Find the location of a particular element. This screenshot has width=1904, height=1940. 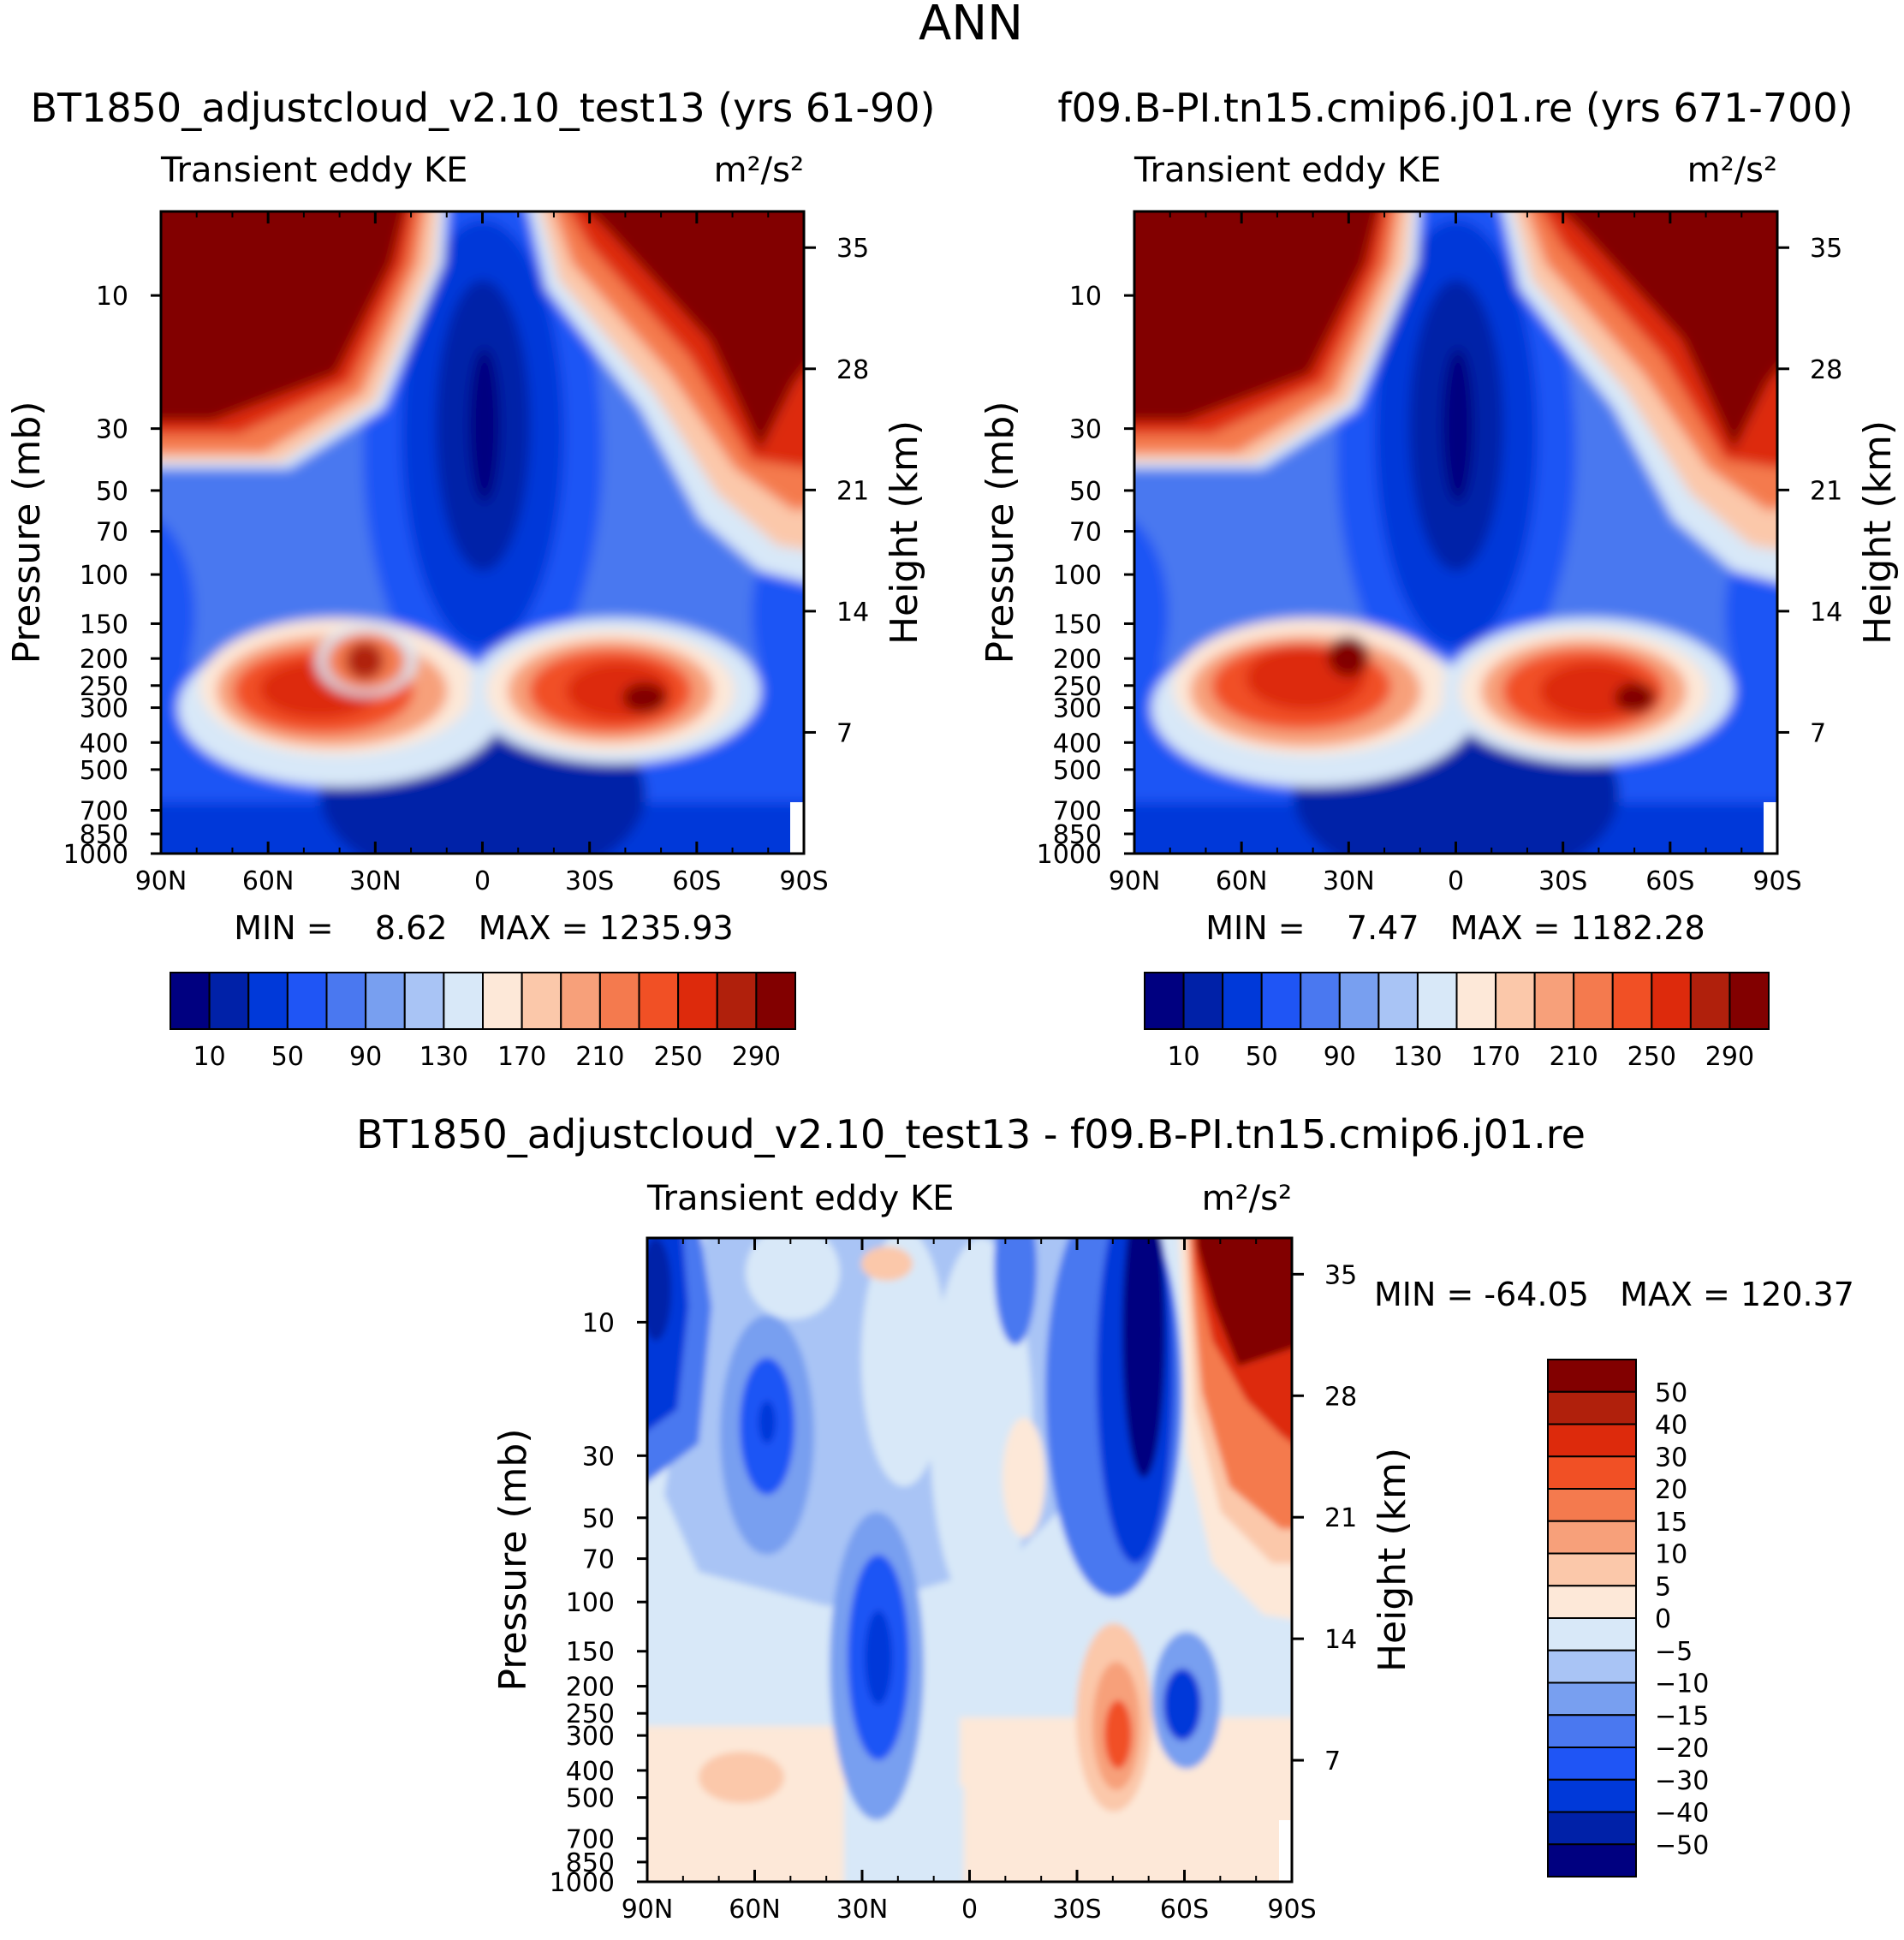

colorbar-label: −5 is located at coordinates (1674, 1652).